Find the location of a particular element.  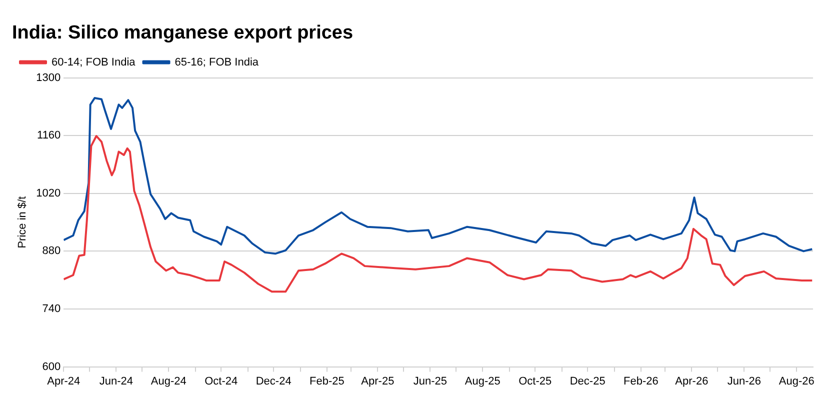

legend-label: 65-16; FOB India is located at coordinates (217, 62).